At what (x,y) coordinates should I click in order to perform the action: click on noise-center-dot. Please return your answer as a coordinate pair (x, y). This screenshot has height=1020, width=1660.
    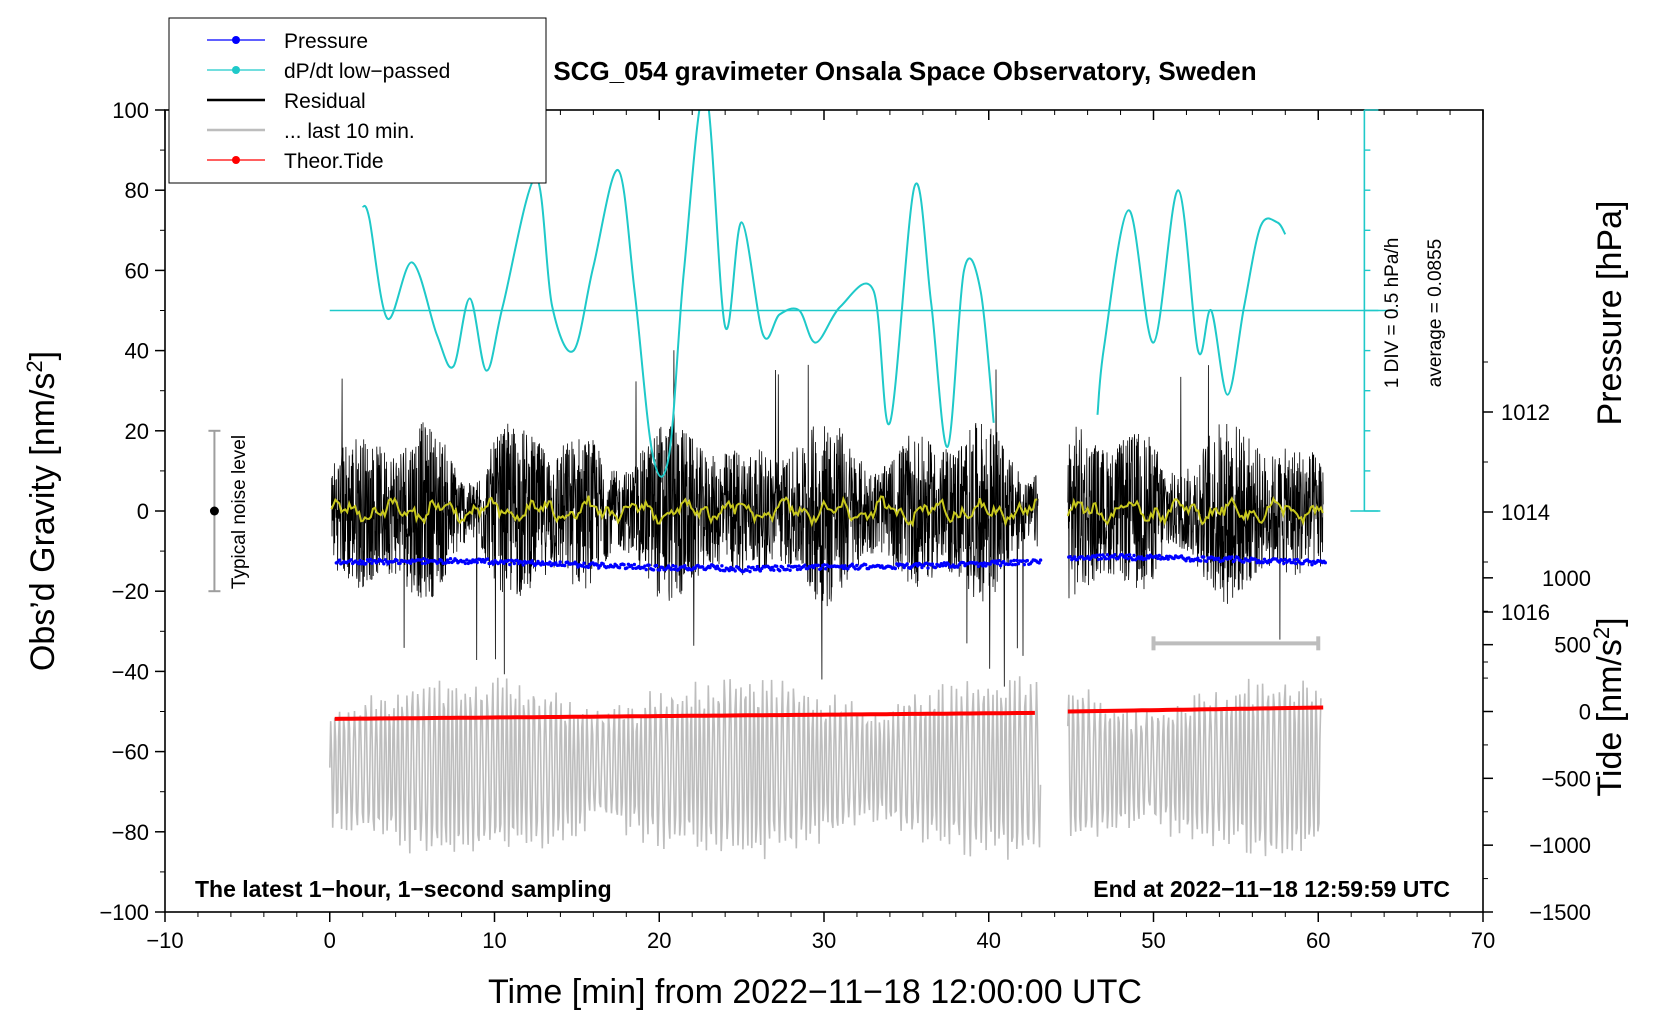
    Looking at the image, I should click on (214, 511).